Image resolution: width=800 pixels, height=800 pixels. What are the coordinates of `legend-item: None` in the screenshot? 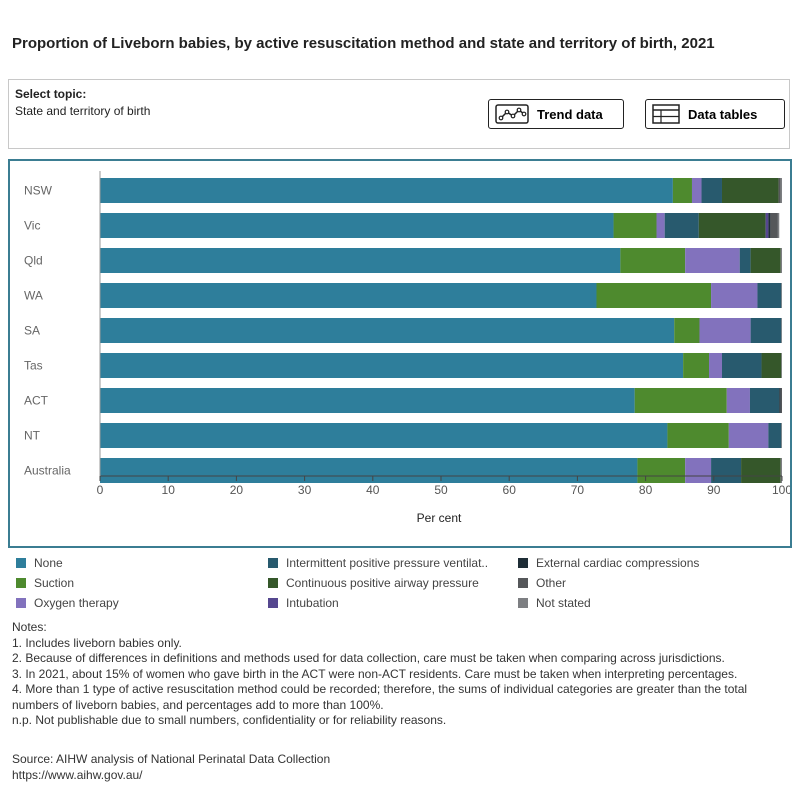 It's located at (39, 563).